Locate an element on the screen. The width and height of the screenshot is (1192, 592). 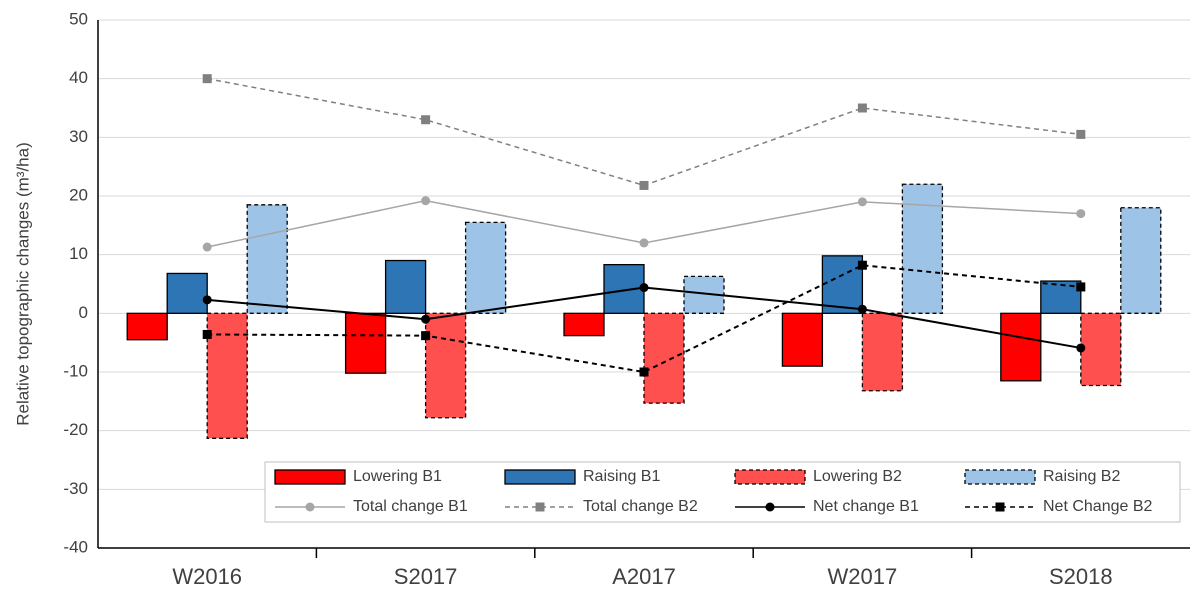
y-tick-label: -40 is located at coordinates (75, 546).